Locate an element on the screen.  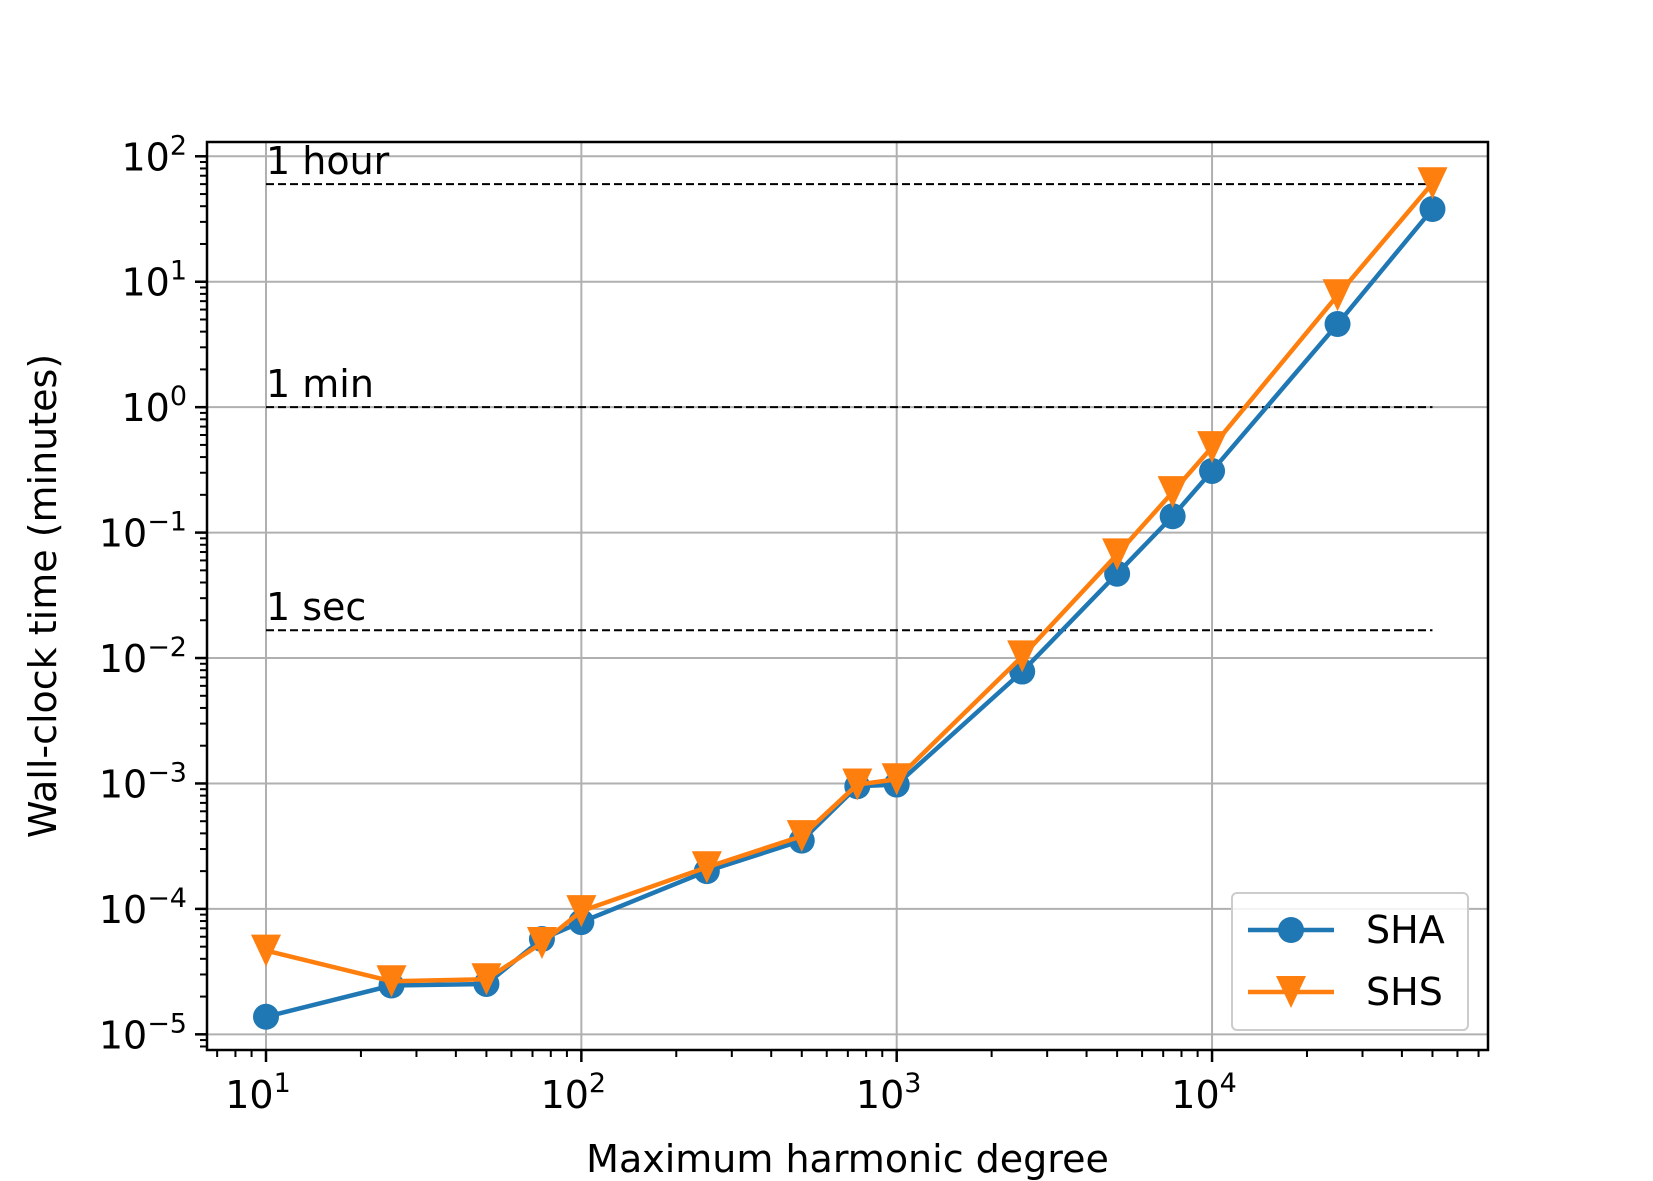
reference-line-label: 1 sec is located at coordinates (316, 607).